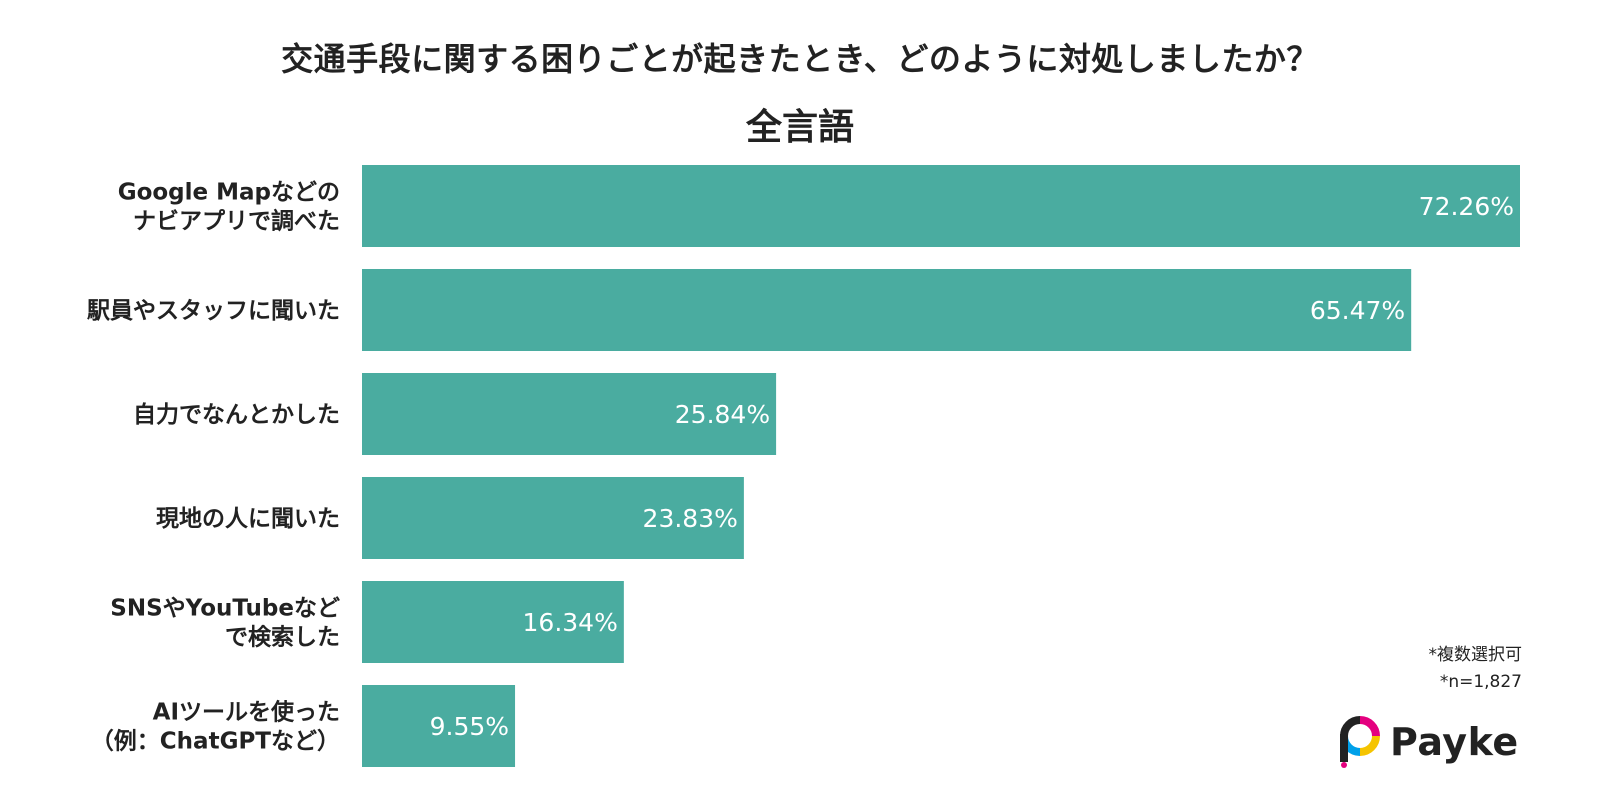 The height and width of the screenshot is (800, 1600). I want to click on sample-size-note: *n=1,827, so click(1480, 682).